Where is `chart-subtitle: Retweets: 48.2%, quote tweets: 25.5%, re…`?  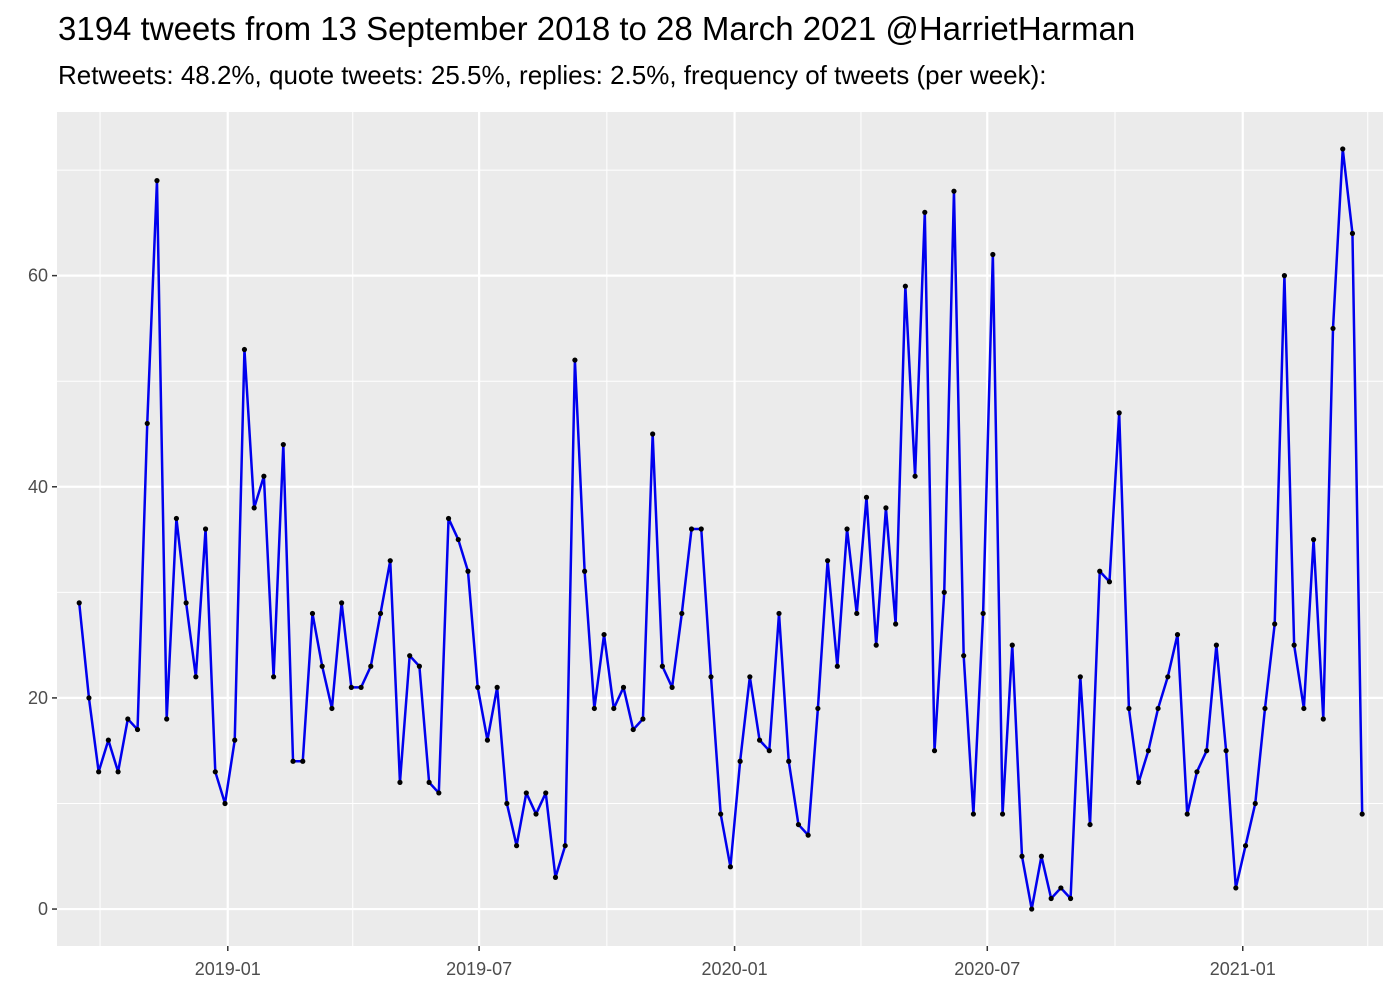
chart-subtitle: Retweets: 48.2%, quote tweets: 25.5%, re… is located at coordinates (552, 75).